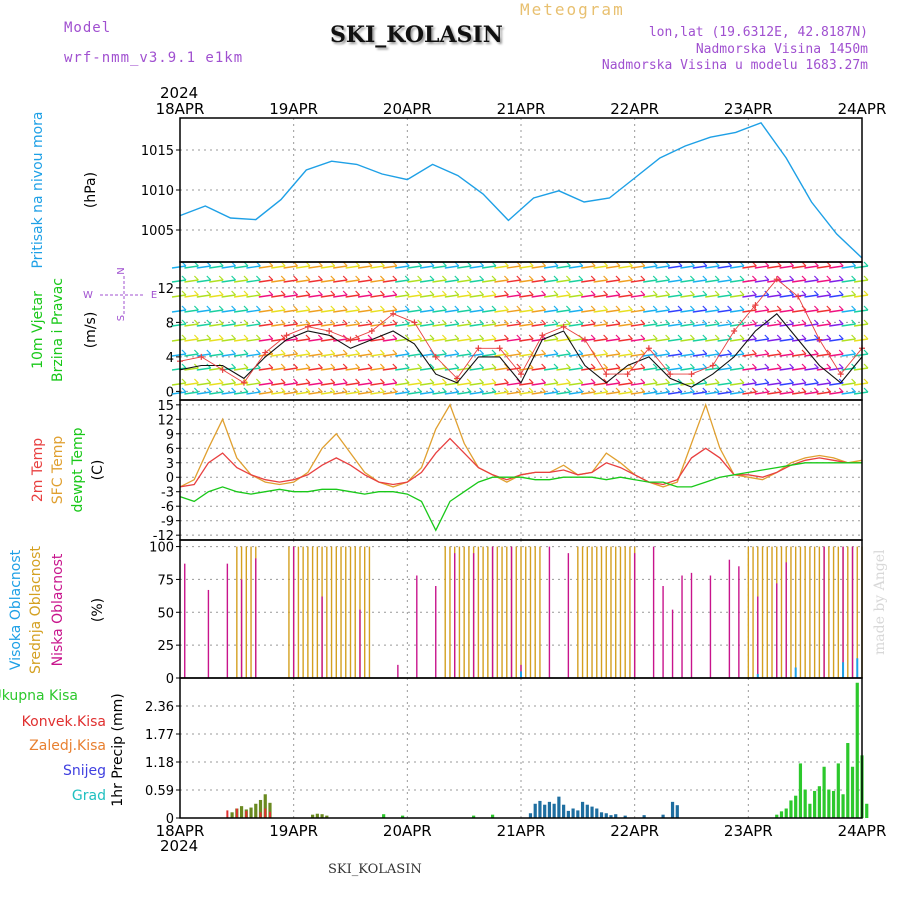  Describe the element at coordinates (159, 735) in the screenshot. I see `precip-tick-label: 1.77` at that location.